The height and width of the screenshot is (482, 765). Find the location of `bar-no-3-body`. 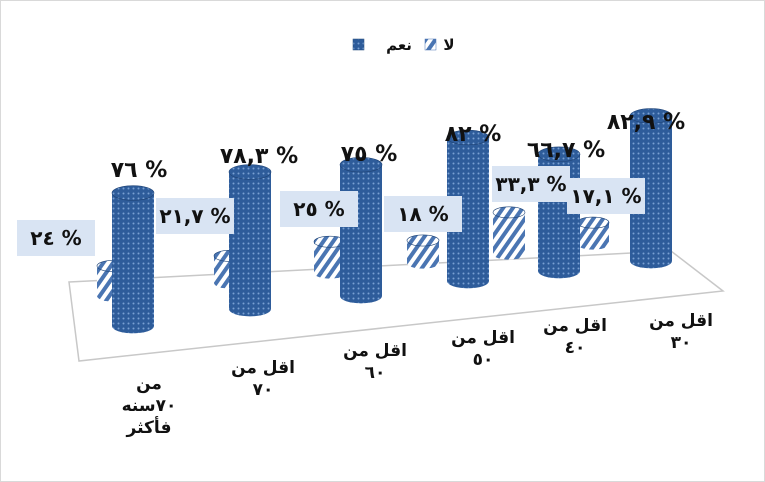

bar-no-3-body is located at coordinates (330, 260).